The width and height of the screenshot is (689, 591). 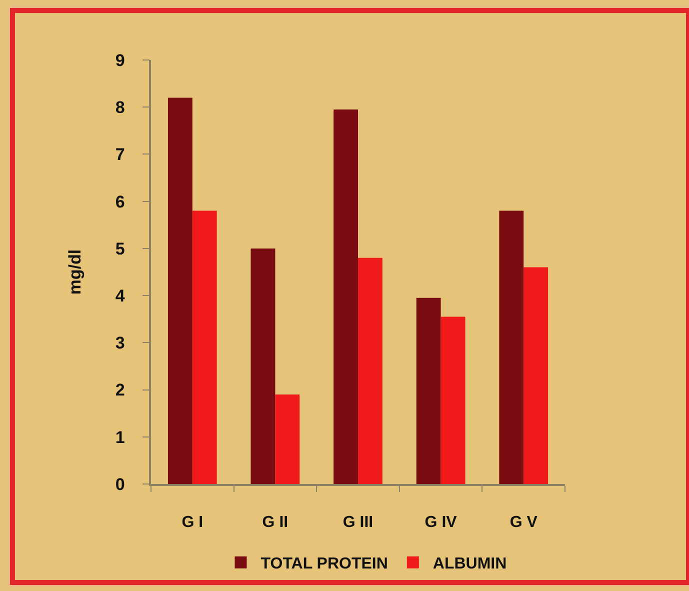 What do you see at coordinates (358, 522) in the screenshot?
I see `x-tick-label: G III` at bounding box center [358, 522].